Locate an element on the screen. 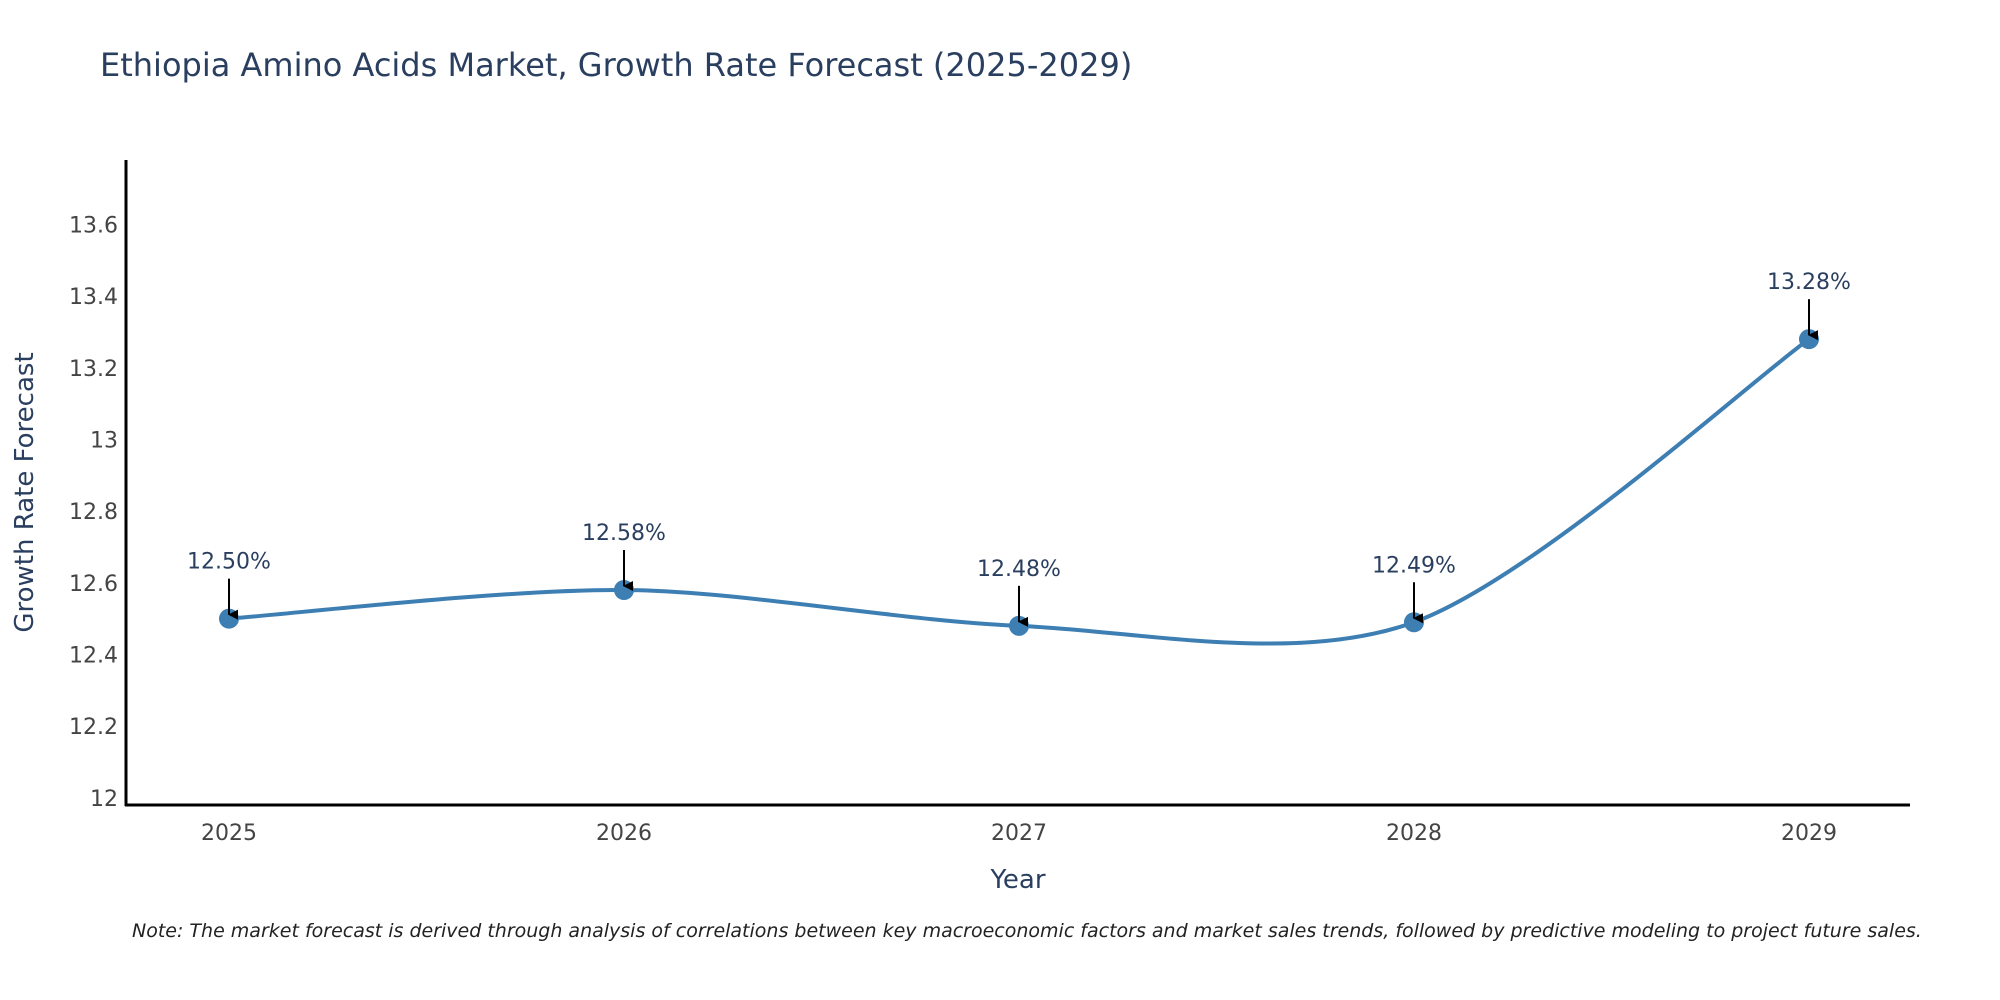  x-tick-label: 2026 is located at coordinates (624, 833).